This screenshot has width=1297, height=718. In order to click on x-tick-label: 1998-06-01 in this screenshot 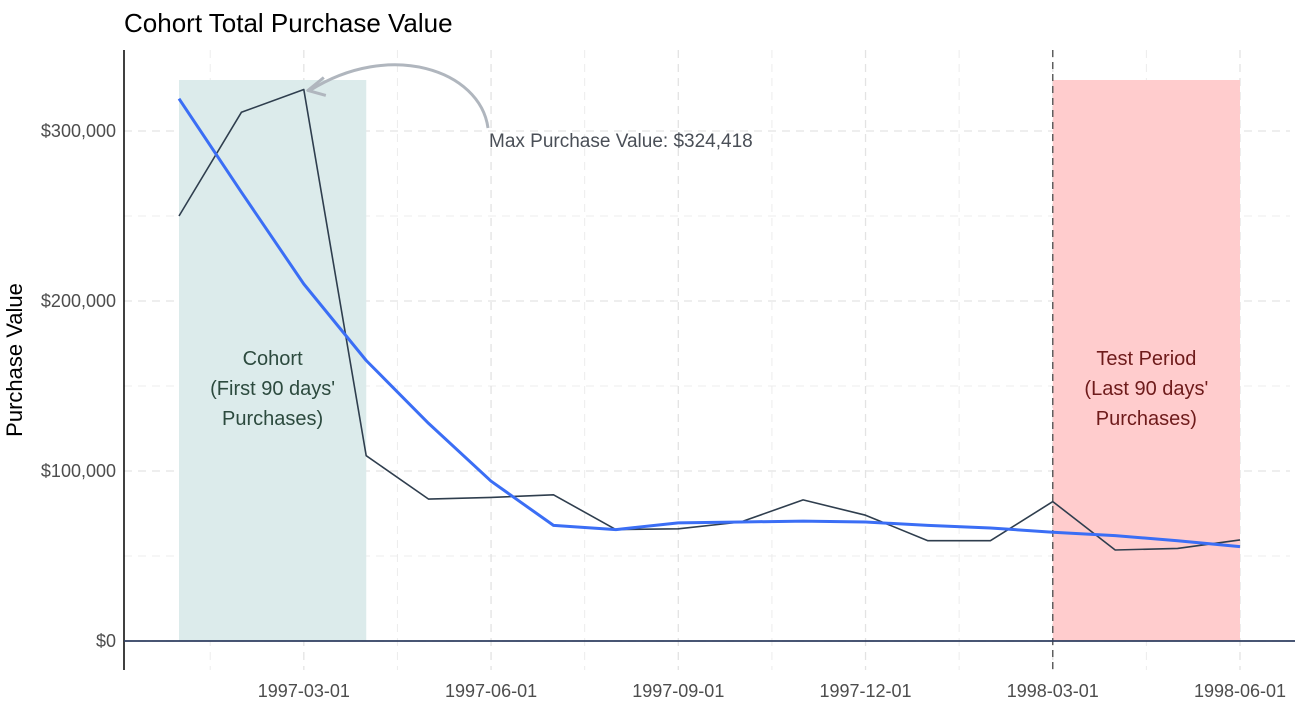, I will do `click(1240, 691)`.